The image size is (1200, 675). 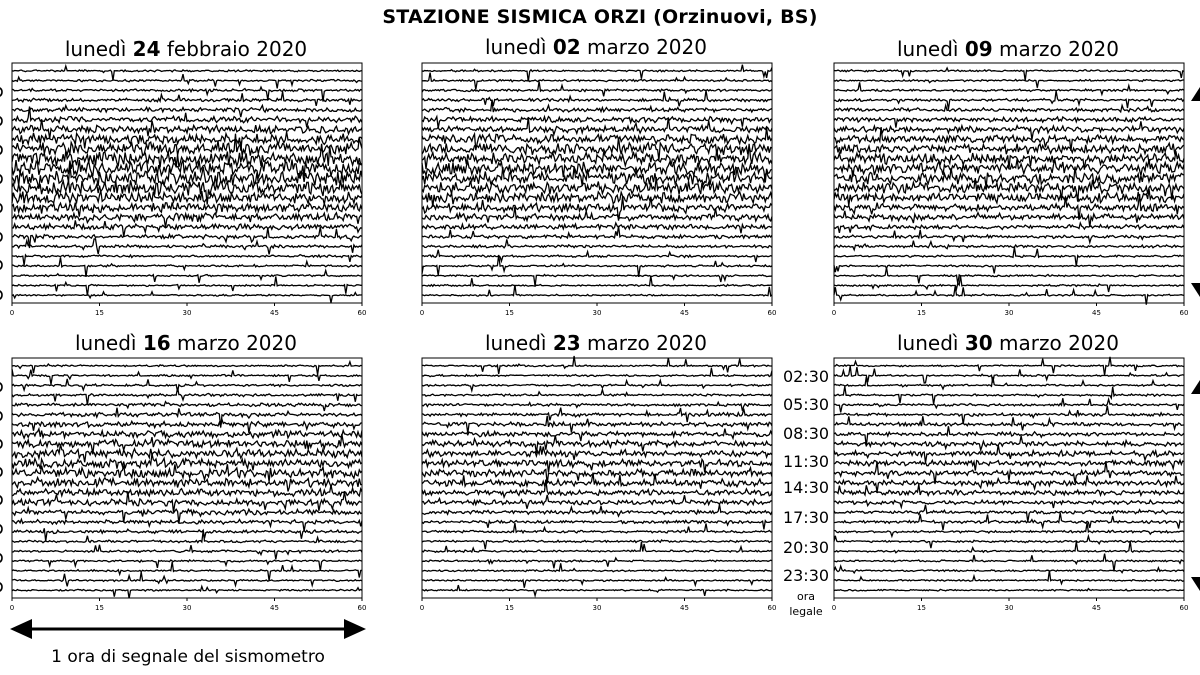 I want to click on main-title: STAZIONE SISMICA ORZI (Orzinuovi, BS), so click(x=600, y=17).